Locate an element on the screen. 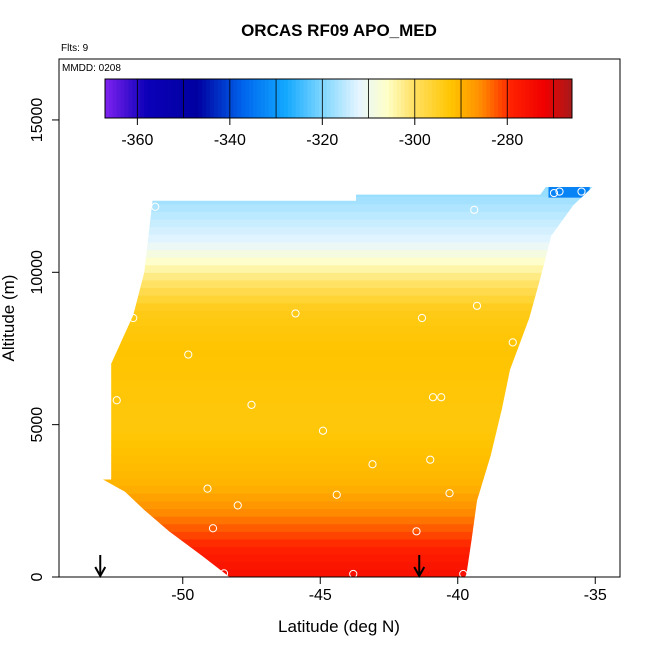 The height and width of the screenshot is (650, 650). high-altitude-patch is located at coordinates (569, 192).